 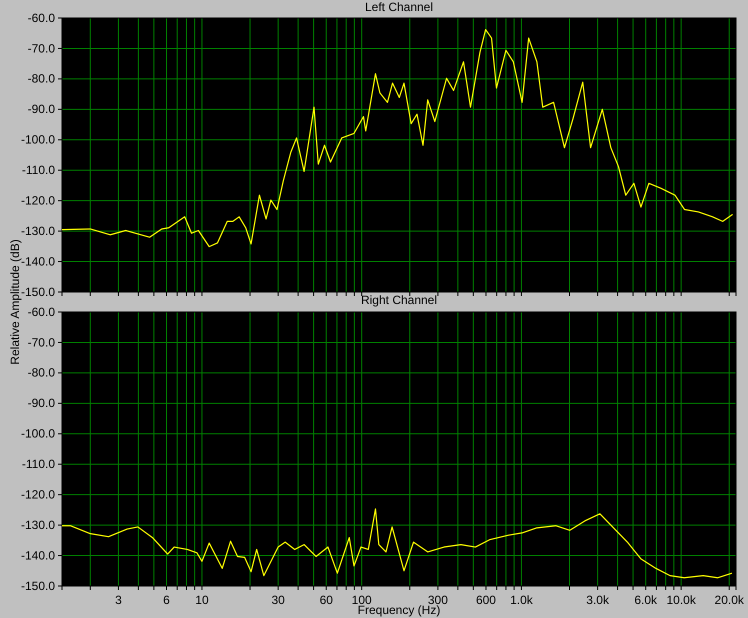 What do you see at coordinates (399, 7) in the screenshot?
I see `chart-title: Left Channel` at bounding box center [399, 7].